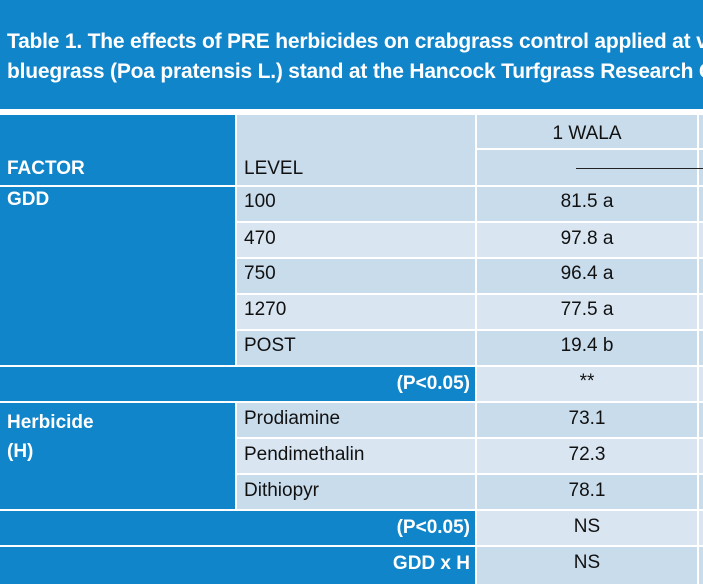 The image size is (703, 584). I want to click on gdd-value-post: 19.4 b, so click(587, 345).